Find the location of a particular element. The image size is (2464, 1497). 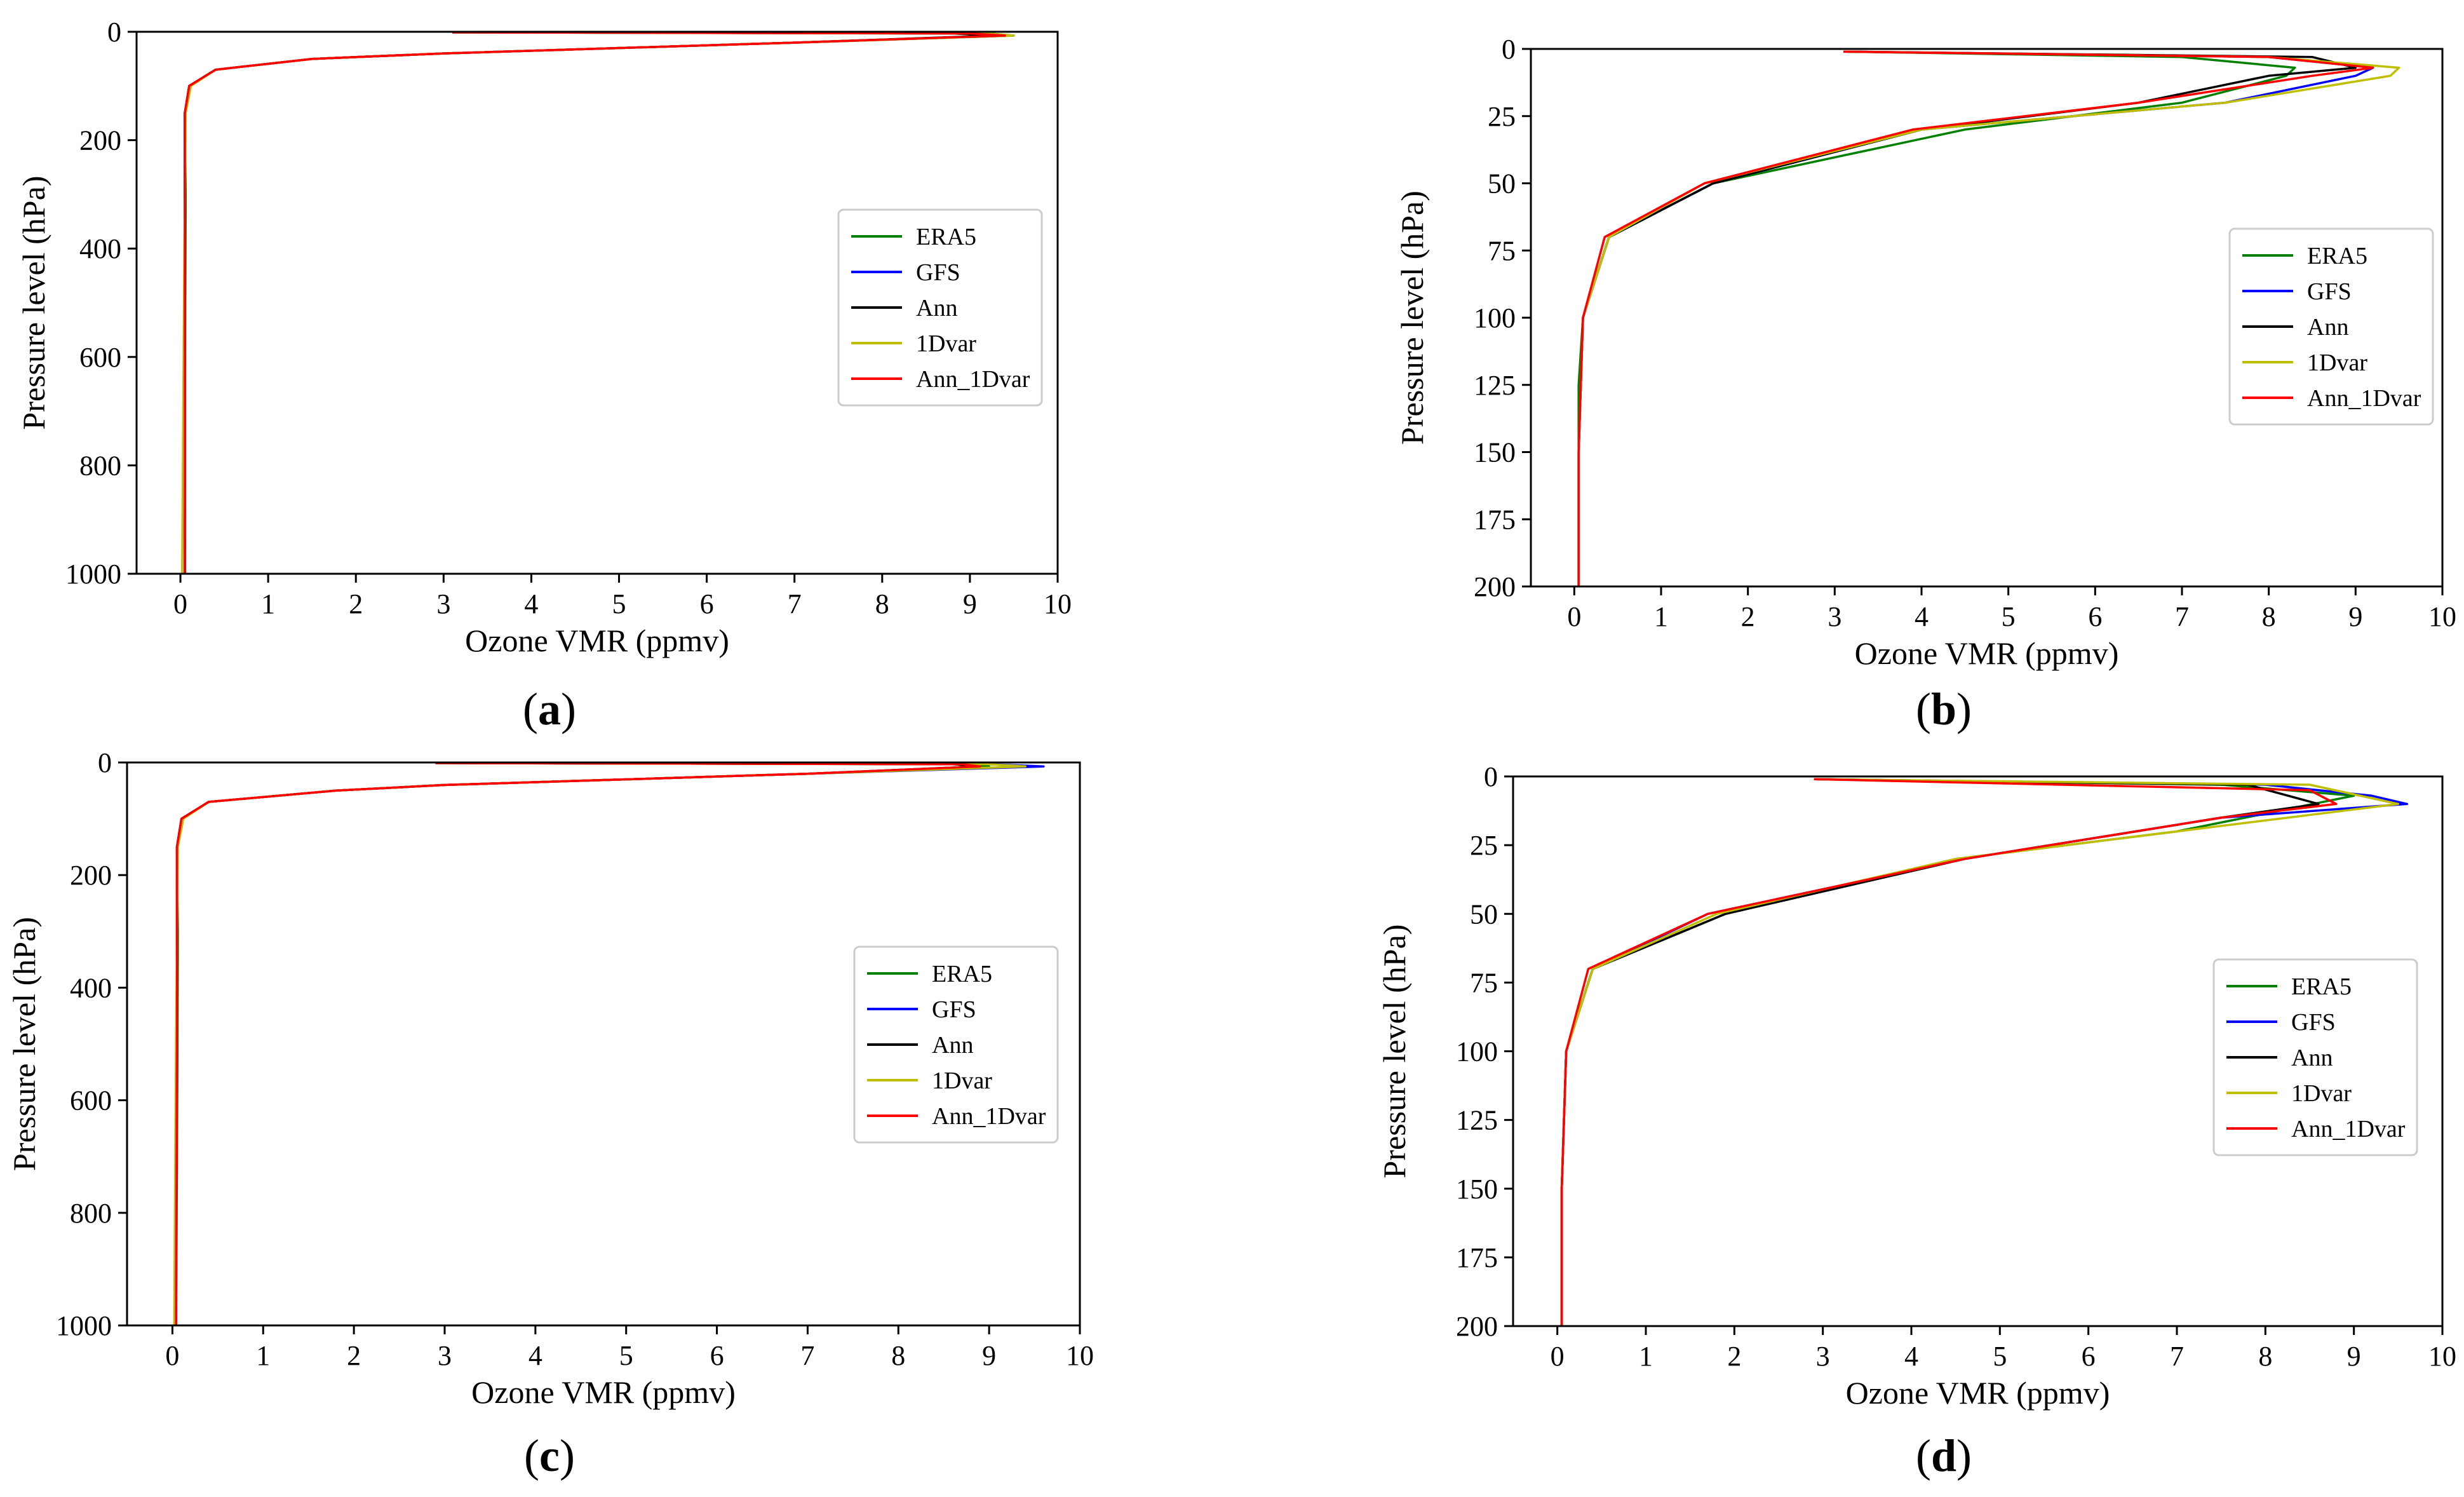

plot-frame is located at coordinates (603, 1044).